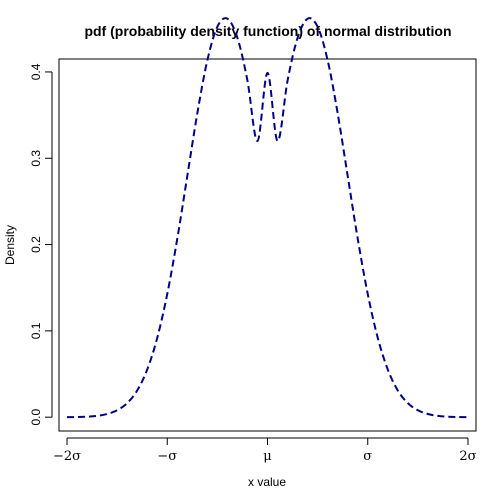 The width and height of the screenshot is (504, 504). I want to click on x-axis-label: x value, so click(267, 482).